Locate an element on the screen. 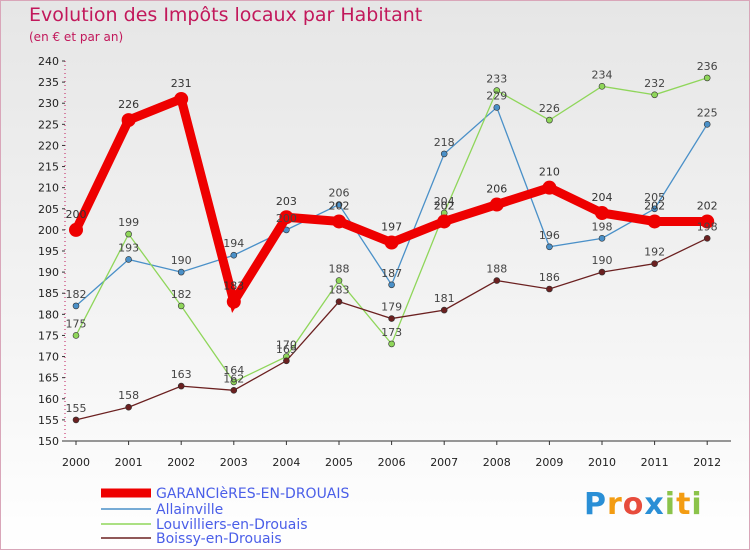  y-tick-label: 180 is located at coordinates (48, 314).